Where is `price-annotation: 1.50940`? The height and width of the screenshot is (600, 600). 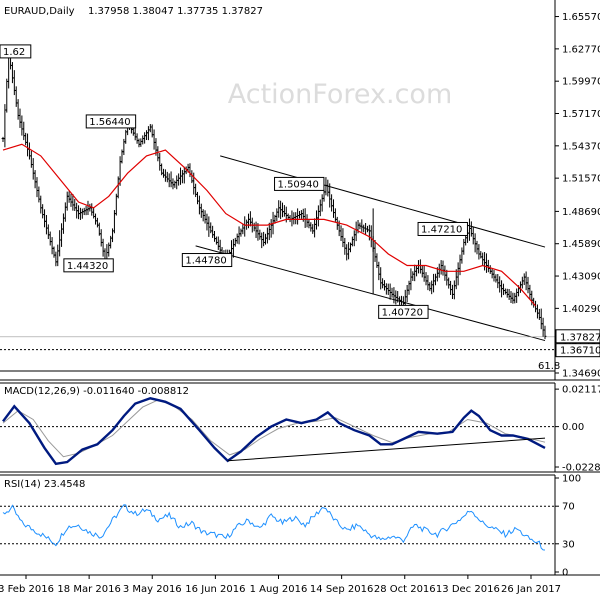 price-annotation: 1.50940 is located at coordinates (299, 183).